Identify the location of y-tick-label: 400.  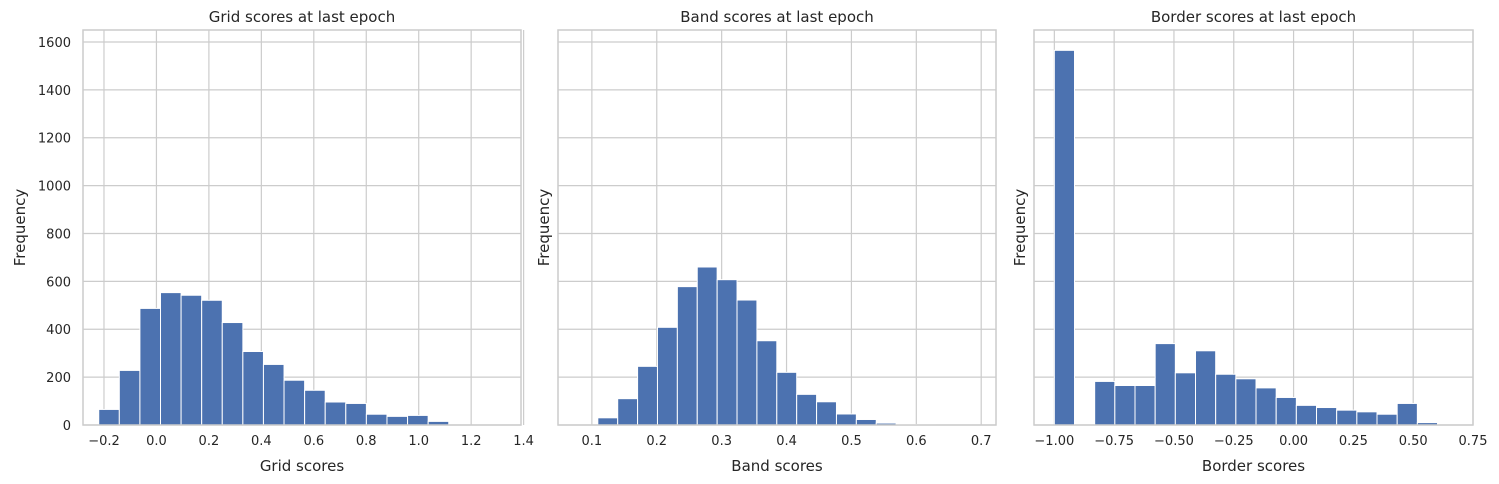
(58, 330).